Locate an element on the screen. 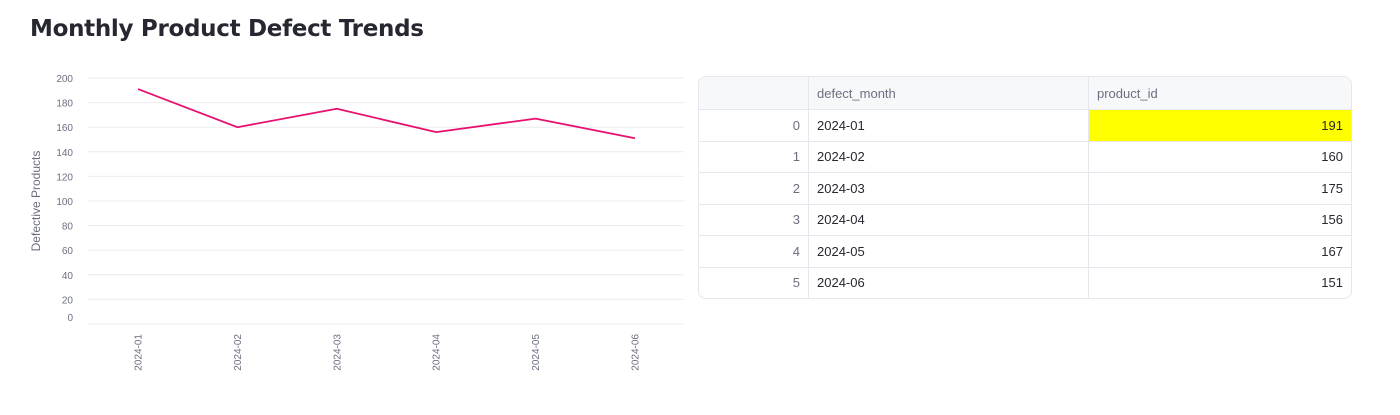  defect-month-column-header: defect_month is located at coordinates (948, 93).